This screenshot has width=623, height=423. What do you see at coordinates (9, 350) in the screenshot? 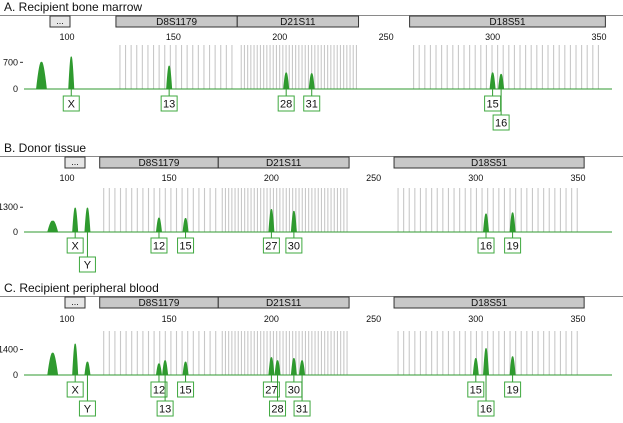
I see `y-tick-label: 1400` at bounding box center [9, 350].